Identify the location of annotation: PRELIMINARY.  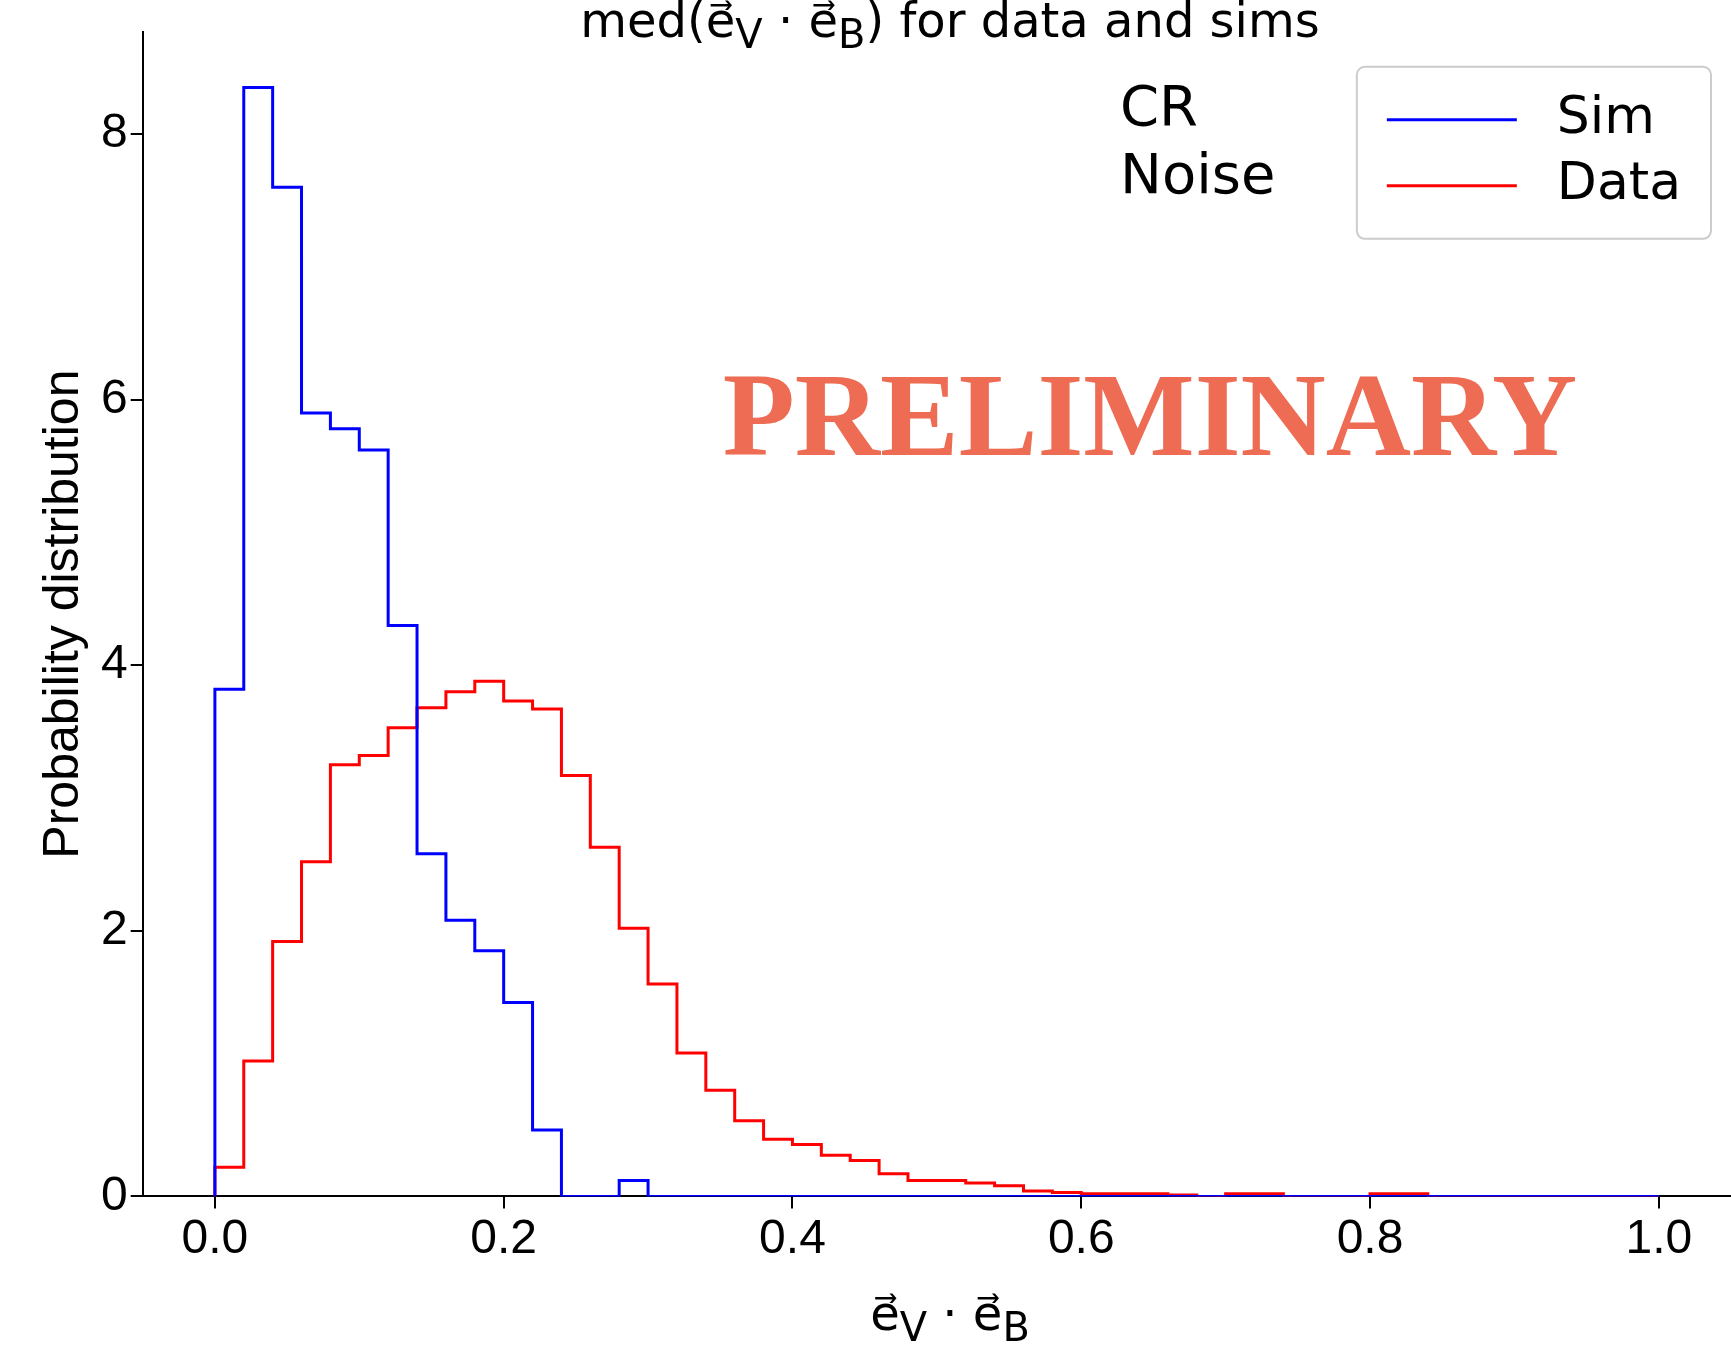
(1150, 415).